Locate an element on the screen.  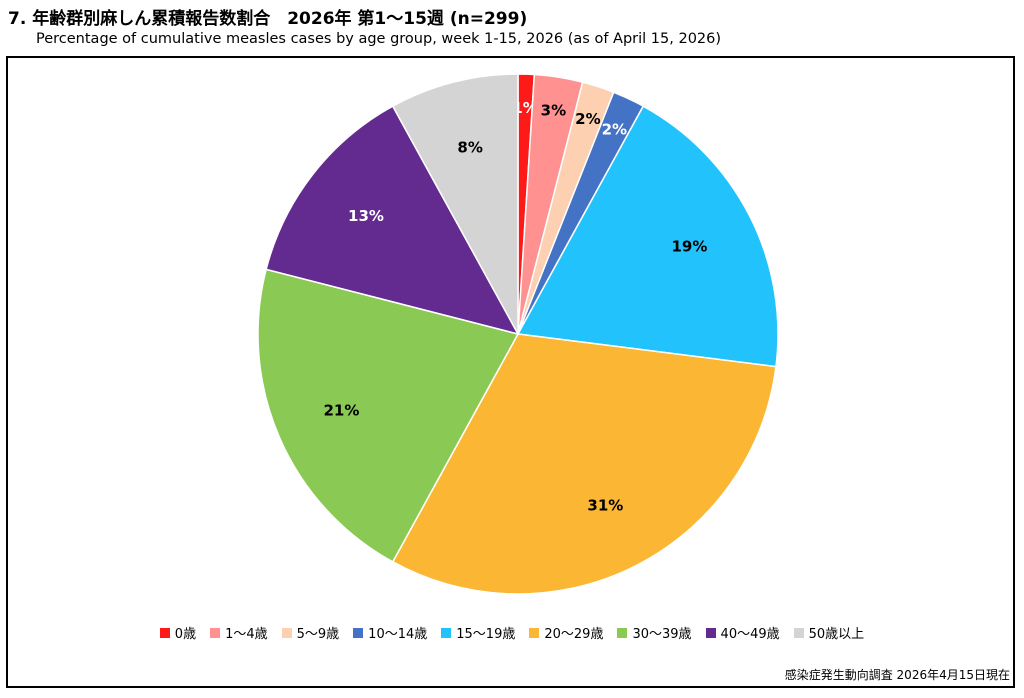
legend-label: 1～4歳 is located at coordinates (246, 634).